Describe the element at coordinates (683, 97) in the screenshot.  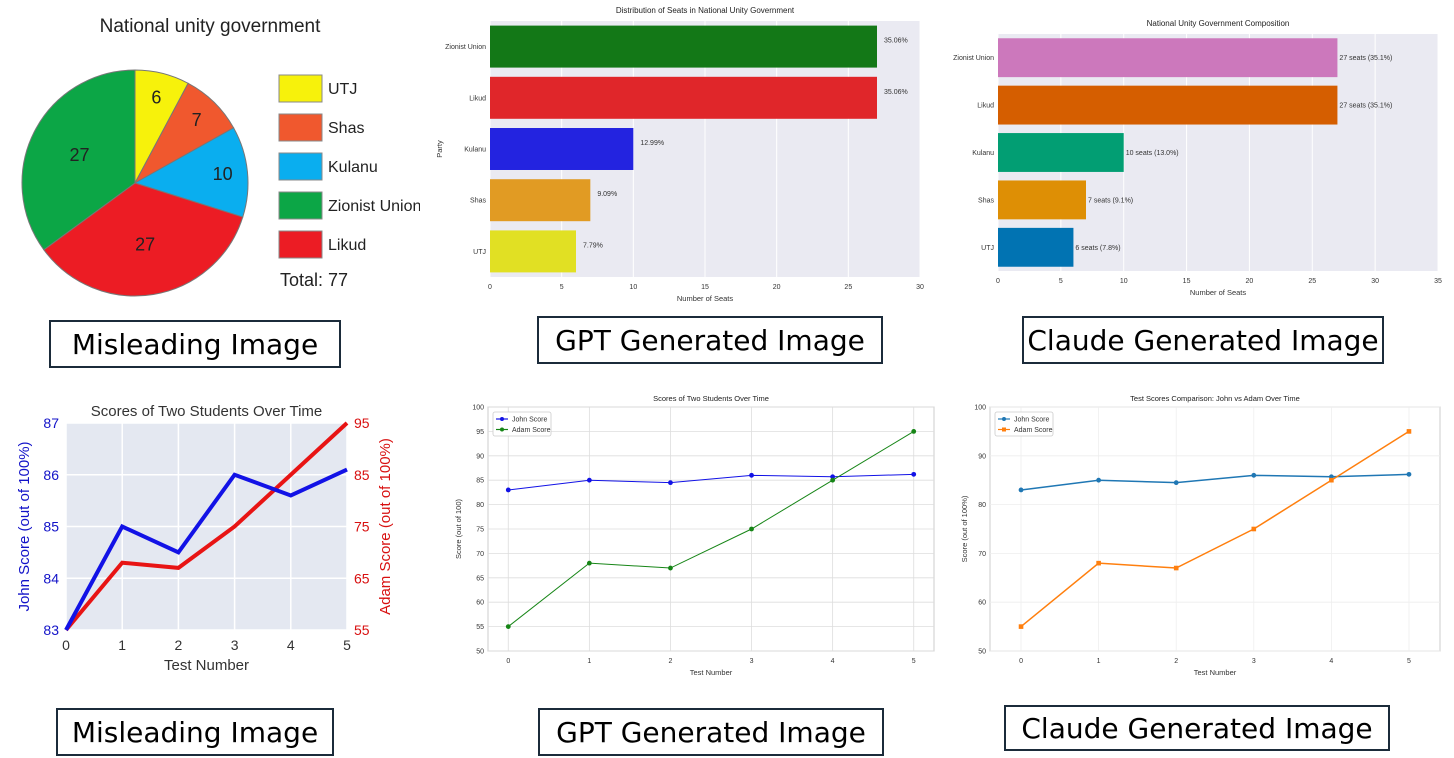
I see `bar-likud` at that location.